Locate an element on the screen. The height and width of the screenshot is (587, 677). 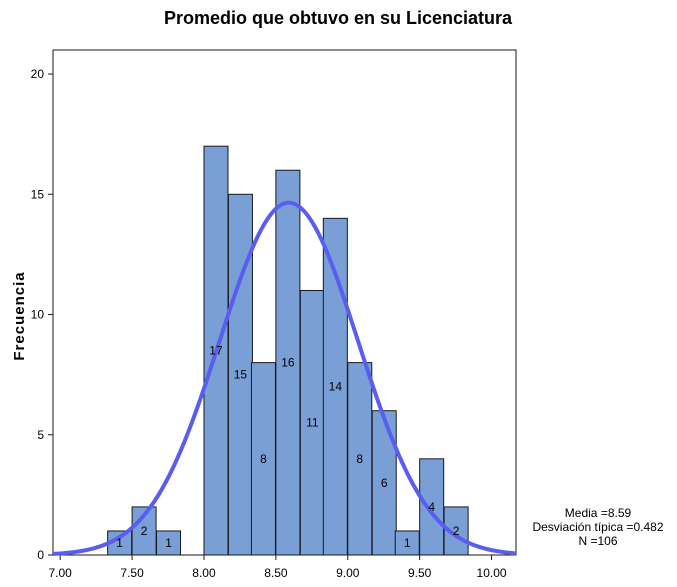
x-tick-label: 8.50 is located at coordinates (276, 573).